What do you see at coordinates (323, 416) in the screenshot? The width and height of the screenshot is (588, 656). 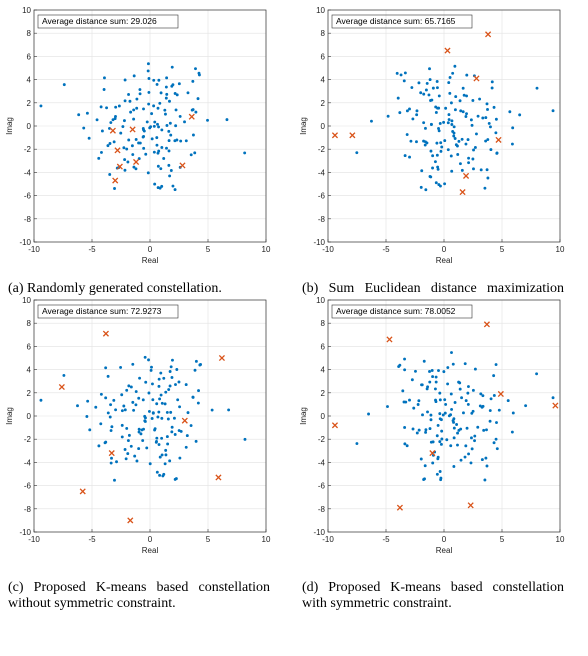 I see `y-tick-label: 0` at bounding box center [323, 416].